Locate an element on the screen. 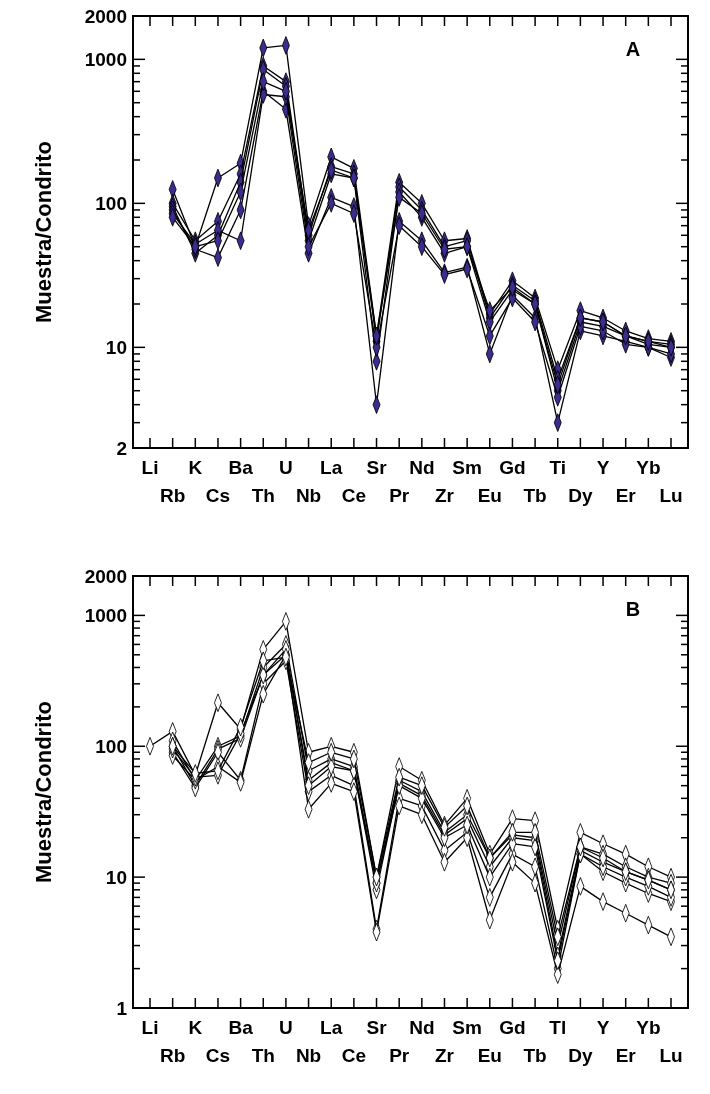 The height and width of the screenshot is (1094, 710). y-tick-label: 2 is located at coordinates (121, 448).